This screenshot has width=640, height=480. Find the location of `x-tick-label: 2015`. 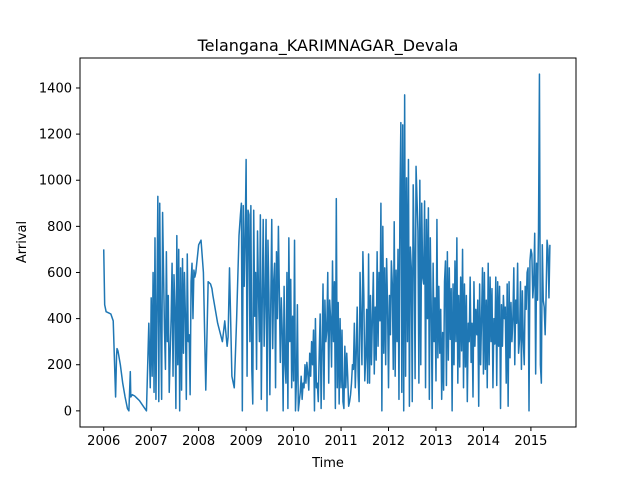

x-tick-label: 2015 is located at coordinates (530, 441).